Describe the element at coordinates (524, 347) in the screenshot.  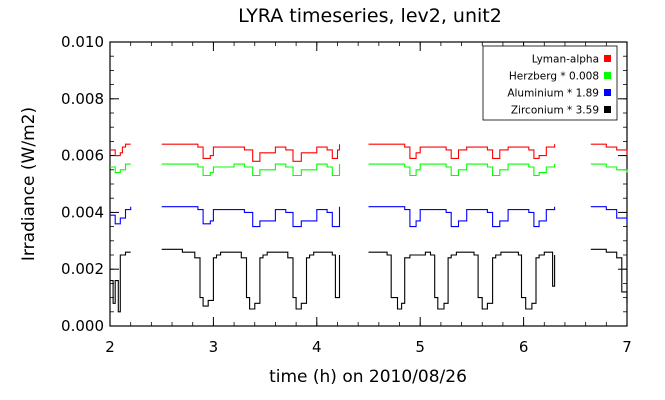
I see `x-tick-label: 6` at that location.